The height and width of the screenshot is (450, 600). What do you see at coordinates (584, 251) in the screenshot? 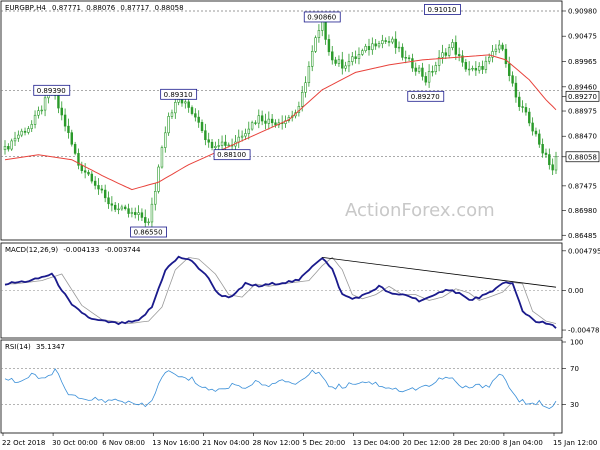
I see `macd-tick-label: 0.004795` at bounding box center [584, 251].